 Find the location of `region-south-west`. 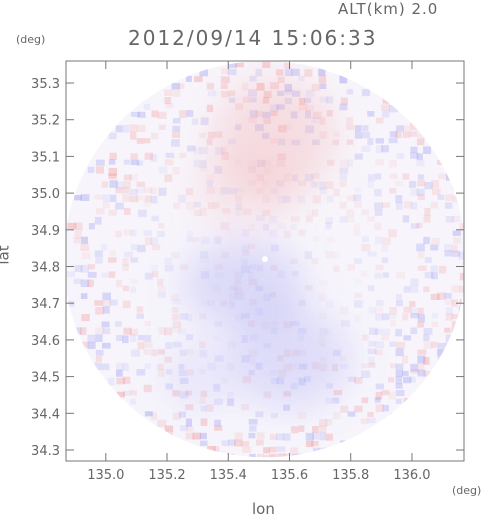

region-south-west is located at coordinates (197, 376).